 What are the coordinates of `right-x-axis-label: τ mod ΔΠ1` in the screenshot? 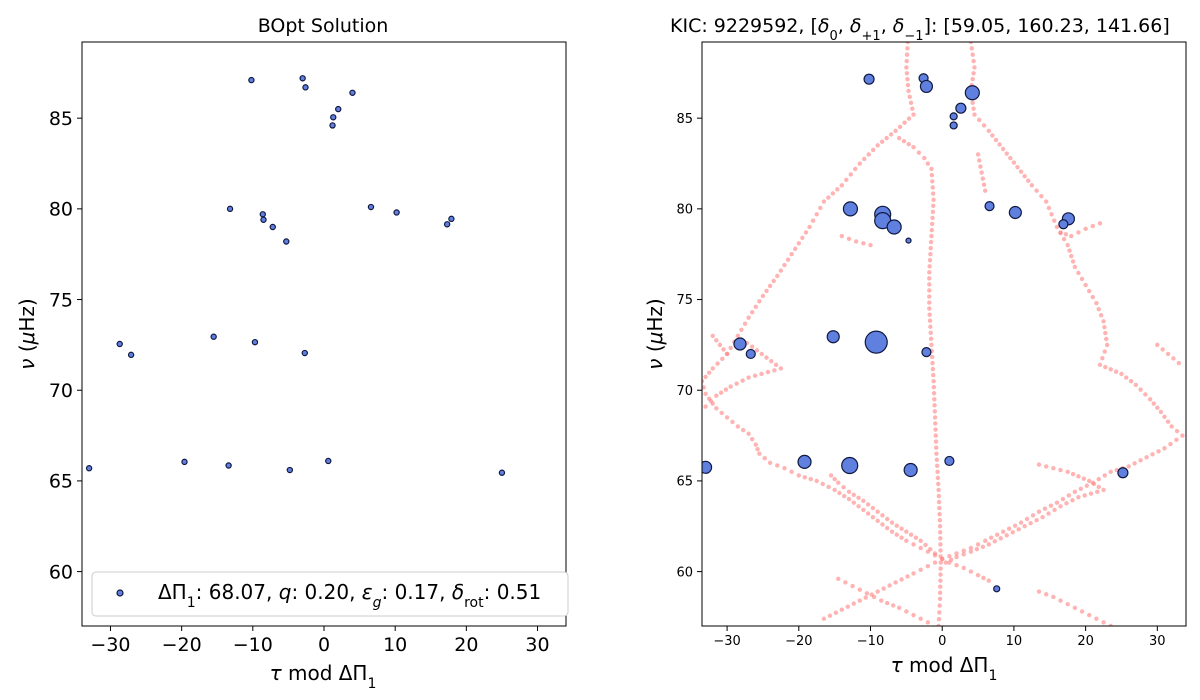 It's located at (944, 668).